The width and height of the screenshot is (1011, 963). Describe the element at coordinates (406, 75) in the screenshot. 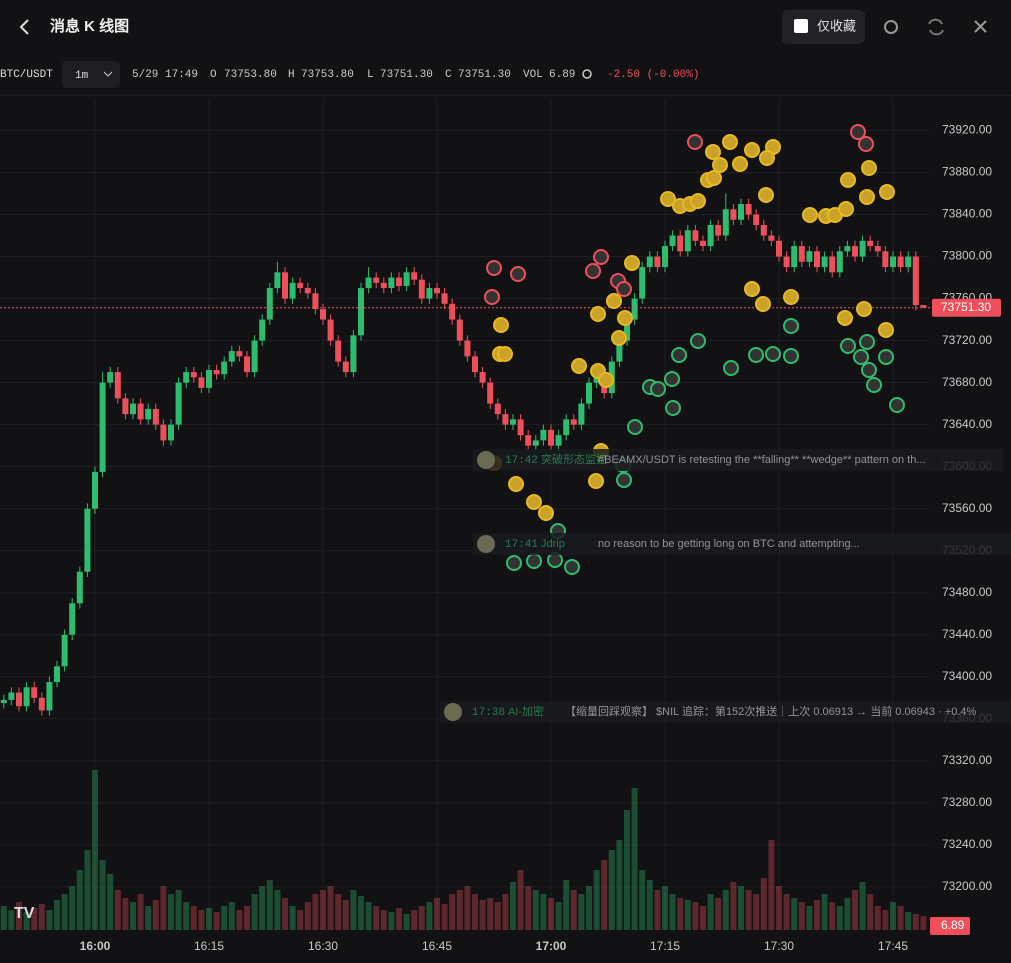

I see `ohlc-value: 73751.30` at that location.